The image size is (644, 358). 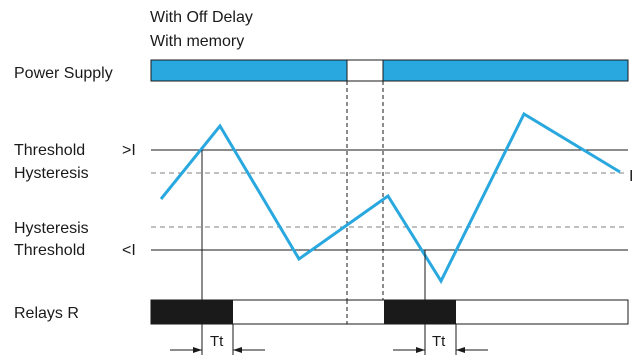 I want to click on relay-bar, so click(x=389, y=312).